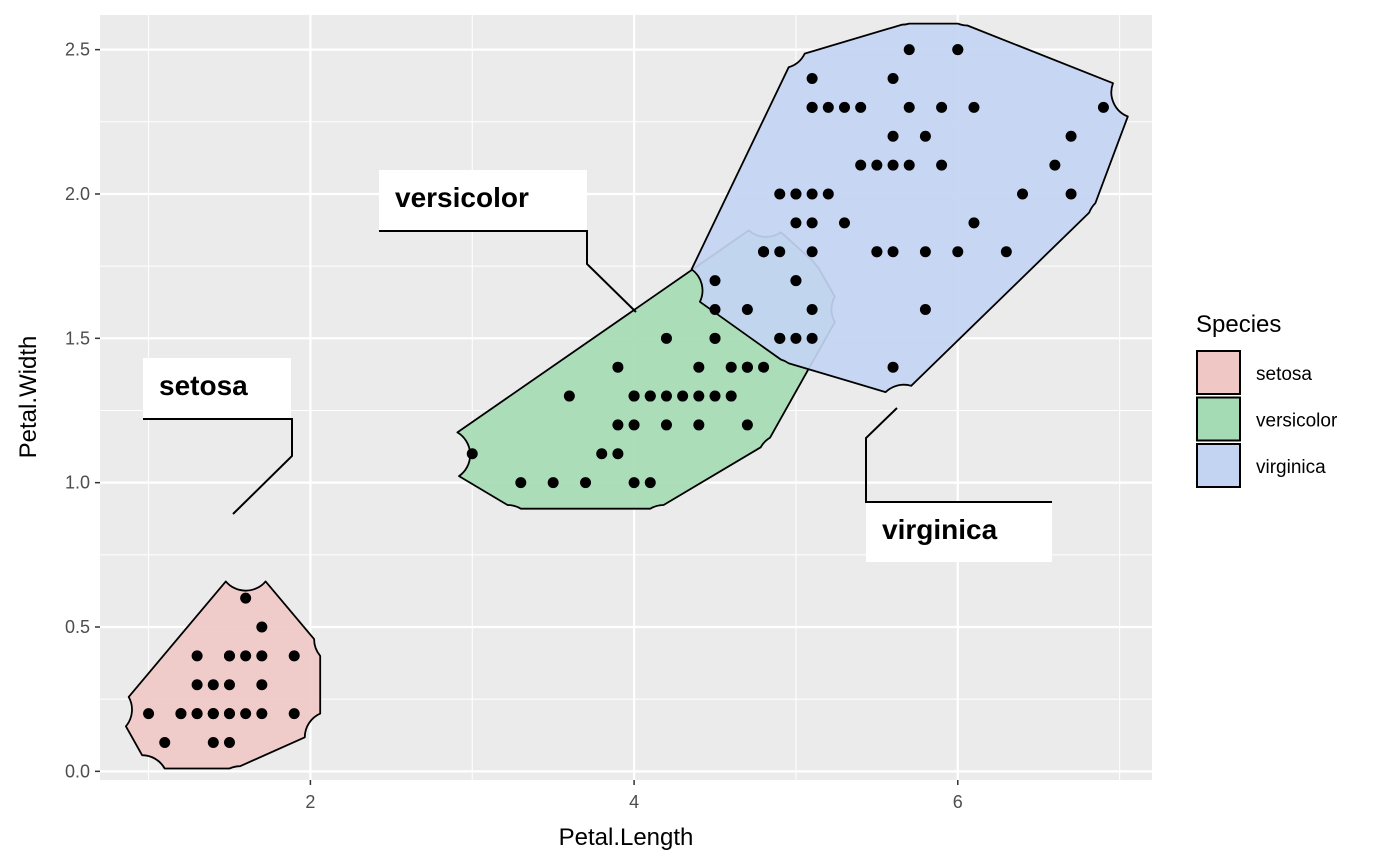 This screenshot has height=866, width=1400. Describe the element at coordinates (28, 397) in the screenshot. I see `y-axis-title: Petal.Width` at that location.